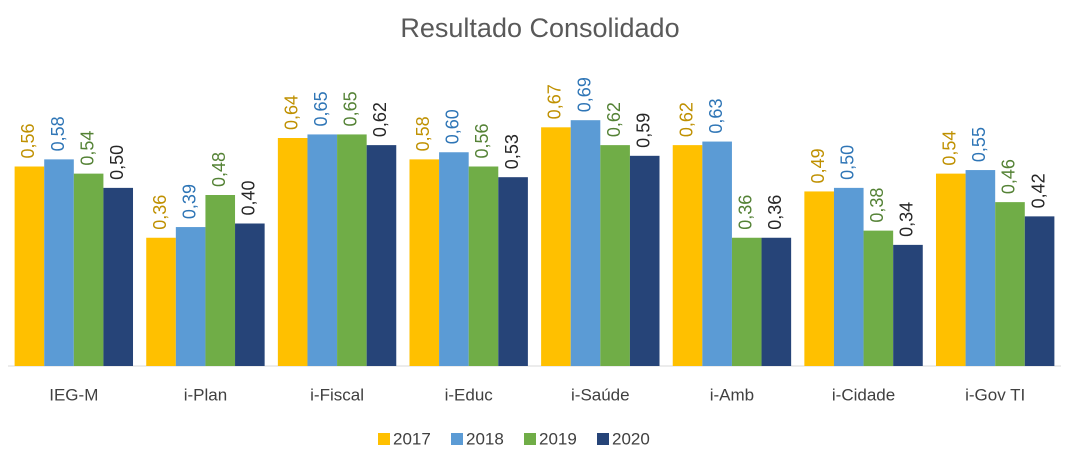 The image size is (1067, 457). I want to click on data-label: 0,46, so click(1009, 176).